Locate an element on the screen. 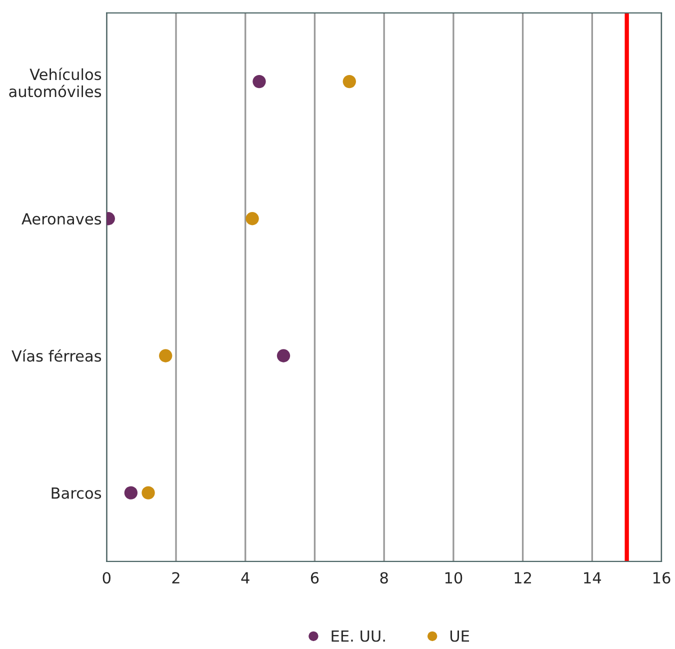  legend-label: EE. UU. is located at coordinates (358, 636).